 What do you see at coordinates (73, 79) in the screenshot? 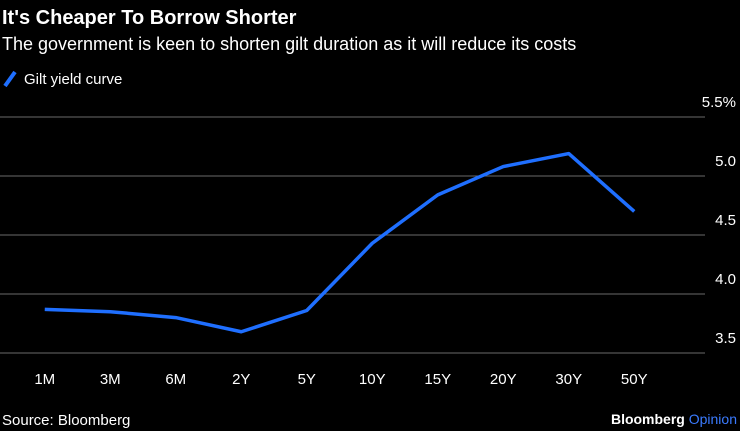
I see `legend-label: Gilt yield curve` at bounding box center [73, 79].